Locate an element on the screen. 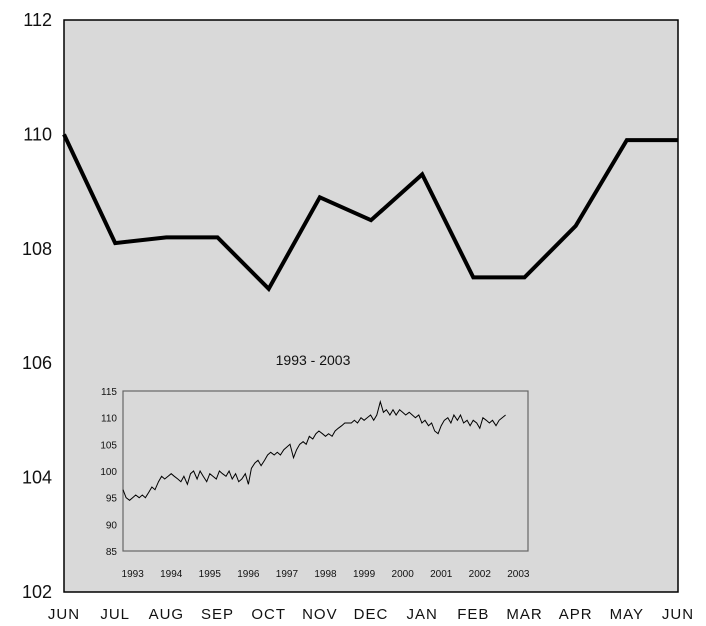  y-axis-ticks: 102 104 106 108 110 112 is located at coordinates (37, 306).